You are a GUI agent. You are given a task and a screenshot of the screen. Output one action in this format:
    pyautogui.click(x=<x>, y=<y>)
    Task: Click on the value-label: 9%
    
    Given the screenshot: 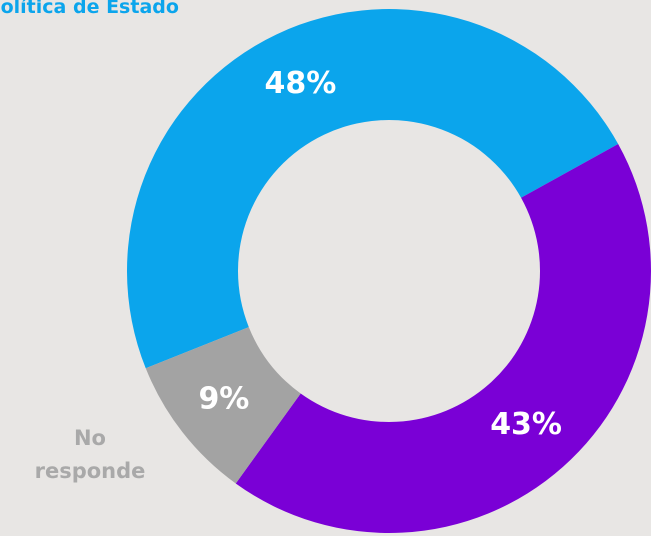 What is the action you would take?
    pyautogui.click(x=223, y=398)
    